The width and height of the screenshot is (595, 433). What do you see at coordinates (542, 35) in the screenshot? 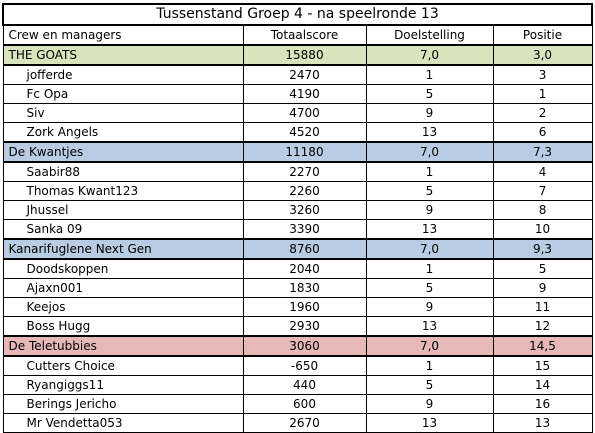
I see `header-positie: Positie` at bounding box center [542, 35].